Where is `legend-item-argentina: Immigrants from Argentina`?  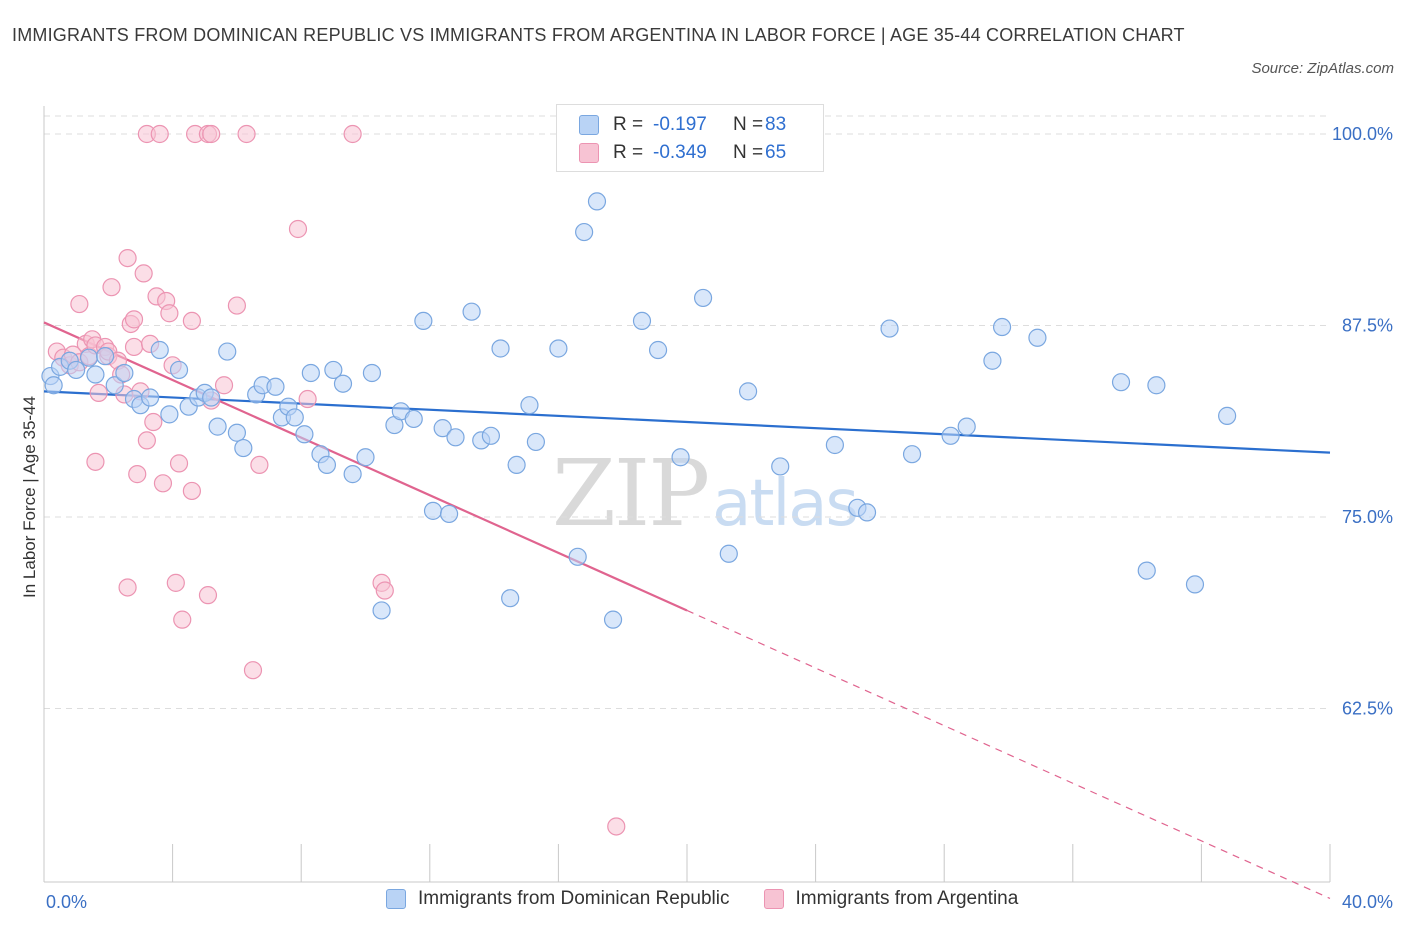
legend-item-argentina: Immigrants from Argentina is located at coordinates (891, 899).